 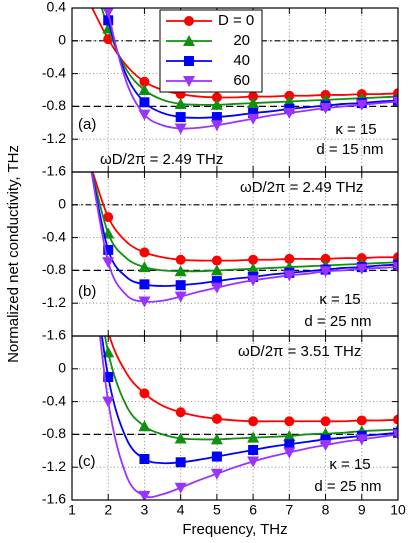 What do you see at coordinates (145, 510) in the screenshot?
I see `x-tick-label: 3` at bounding box center [145, 510].